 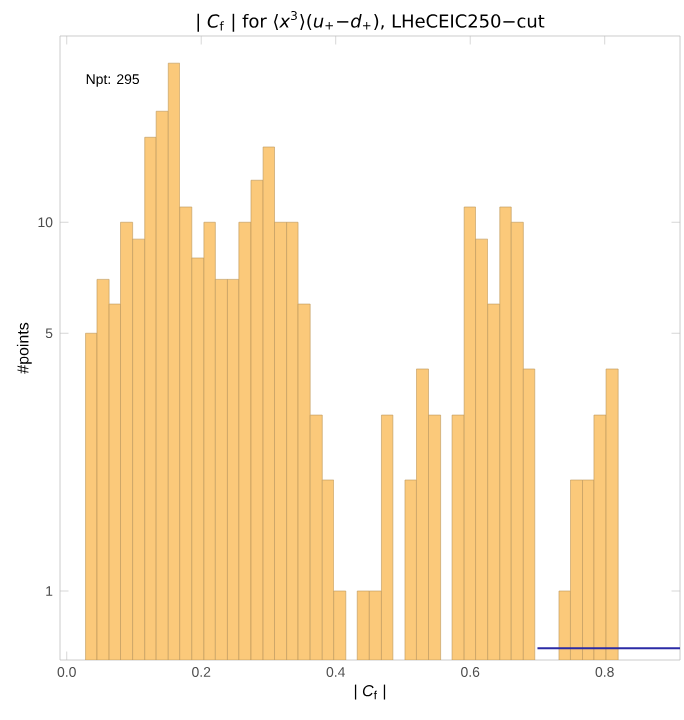 I want to click on chart-title: | C$_{f}$ | for ⟨x$^{3}$⟩(u$_{+}$−d$_{+}$), LHeCEIC250−cut, so click(x=371, y=21).